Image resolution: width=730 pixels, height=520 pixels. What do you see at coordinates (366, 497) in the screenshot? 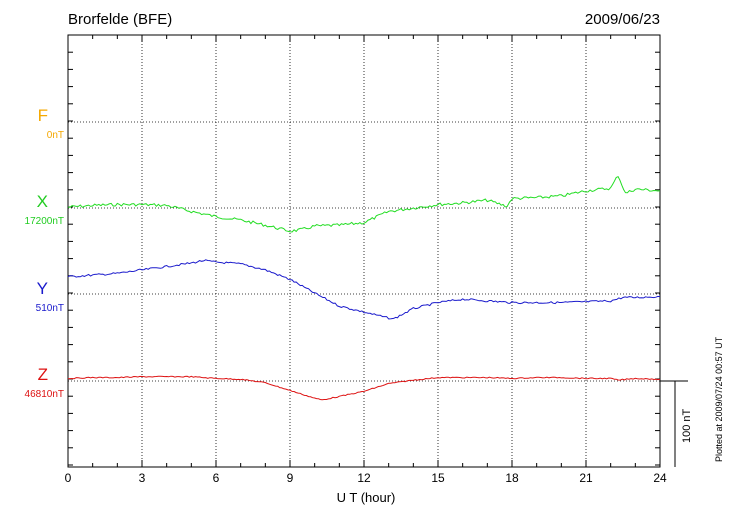
I see `x-axis-label: U T (hour)` at bounding box center [366, 497].